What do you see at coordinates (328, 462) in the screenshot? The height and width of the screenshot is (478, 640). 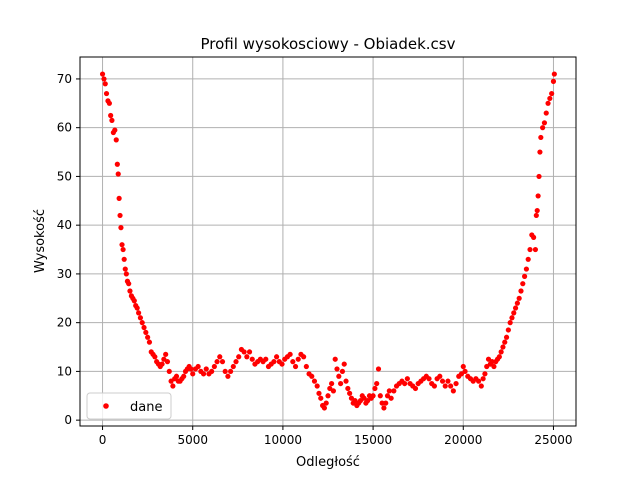 I see `x-axis-label: Odległość` at bounding box center [328, 462].